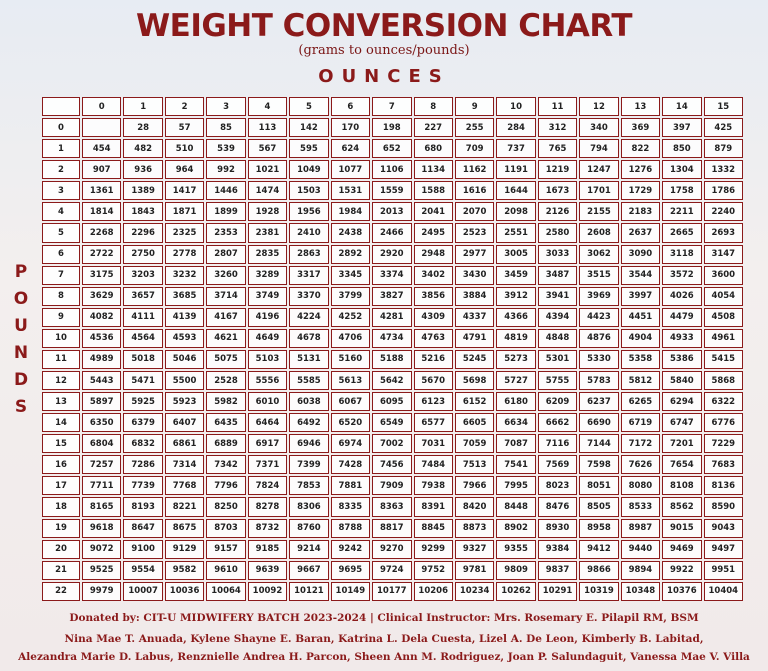 Image resolution: width=768 pixels, height=671 pixels. Describe the element at coordinates (61, 423) in the screenshot. I see `row-header: 14` at that location.